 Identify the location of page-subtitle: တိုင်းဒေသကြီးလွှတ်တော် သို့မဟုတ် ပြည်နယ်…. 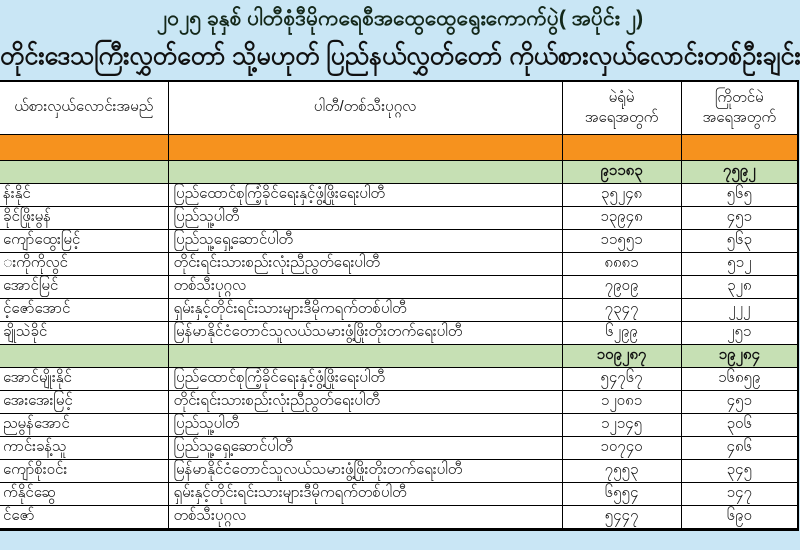
(400, 56).